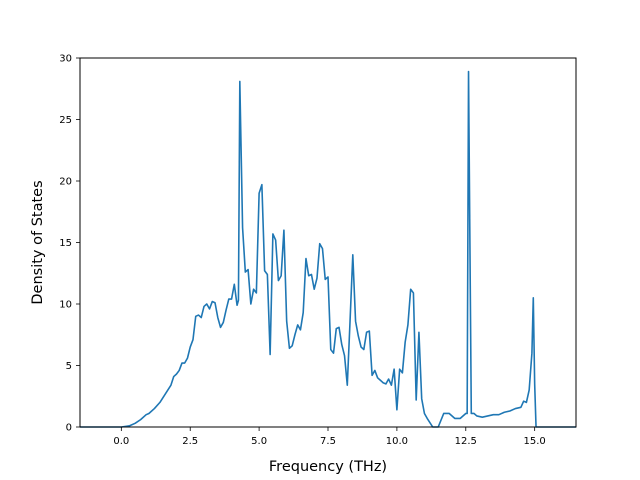 Image resolution: width=640 pixels, height=480 pixels. What do you see at coordinates (69, 428) in the screenshot?
I see `y-tick-label: 0` at bounding box center [69, 428].